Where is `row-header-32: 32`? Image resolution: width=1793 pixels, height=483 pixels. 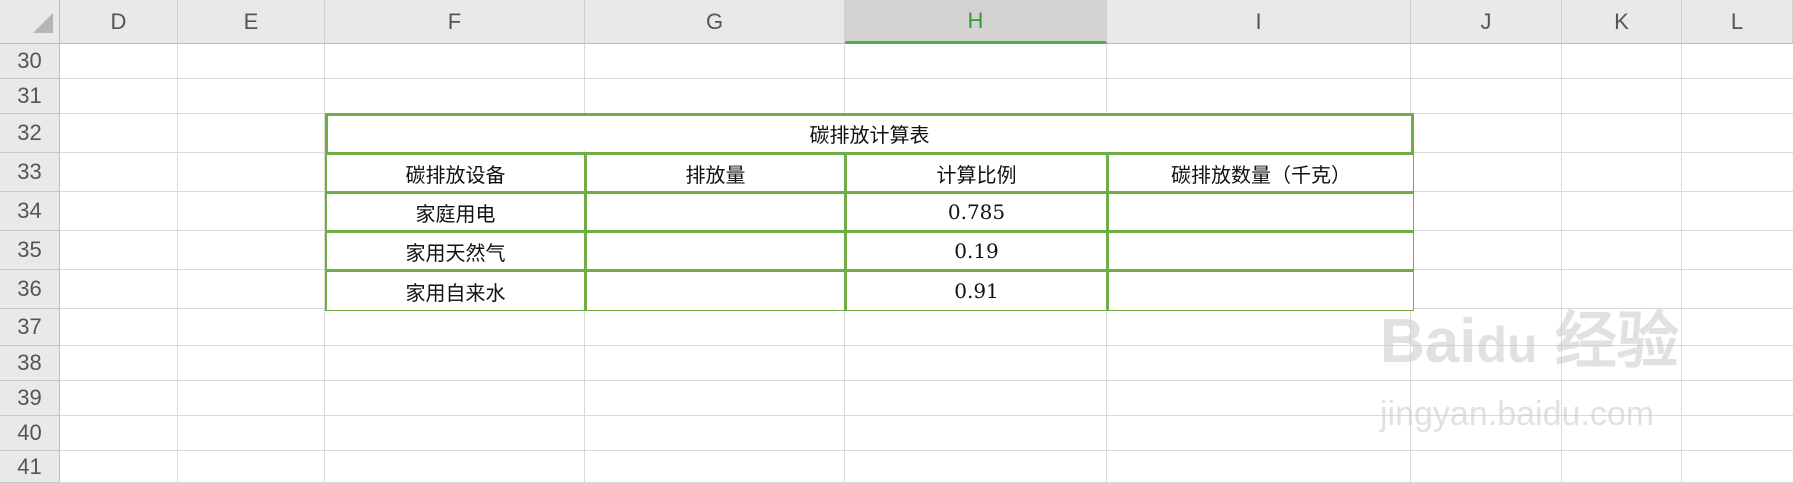
row-header-32: 32 is located at coordinates (30, 133).